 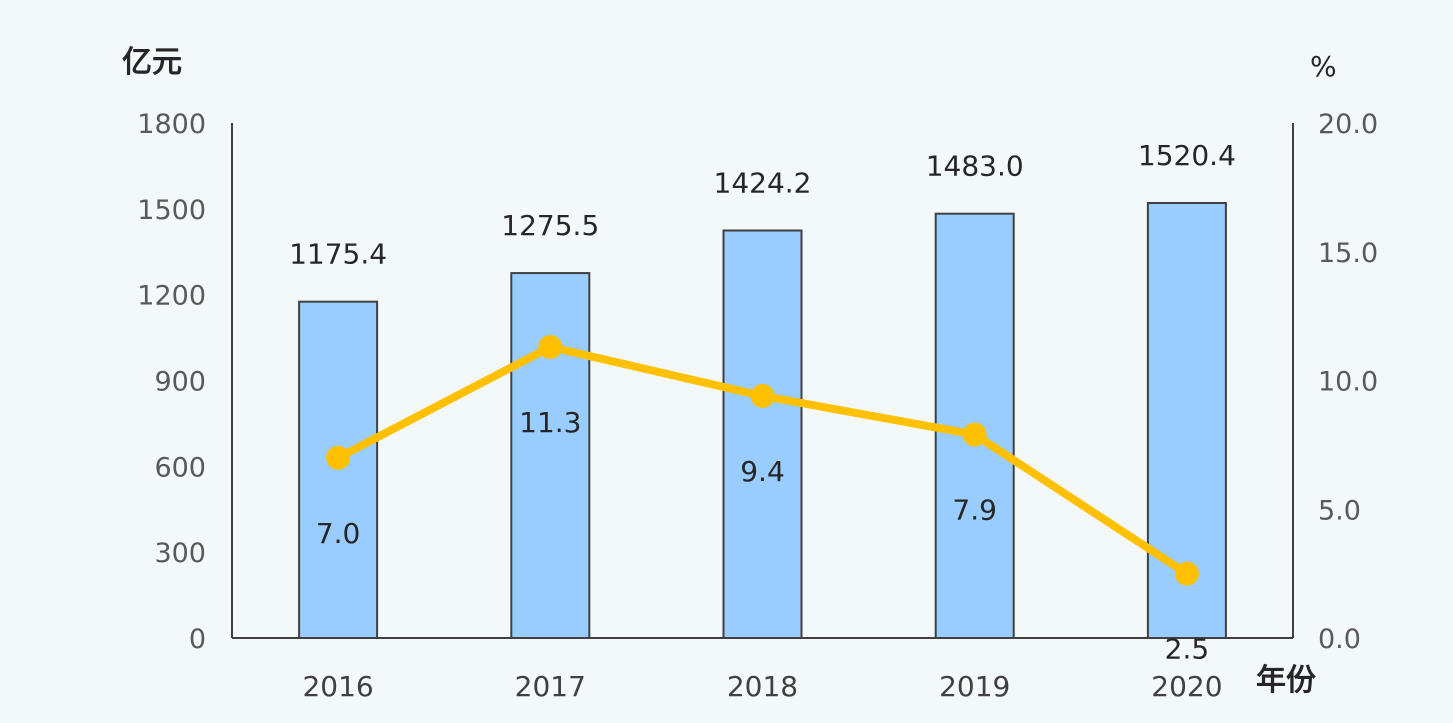 I want to click on bar-value-labels: 1175.4 1275.5 1424.2 1483.0 1520.4, so click(x=762, y=205).